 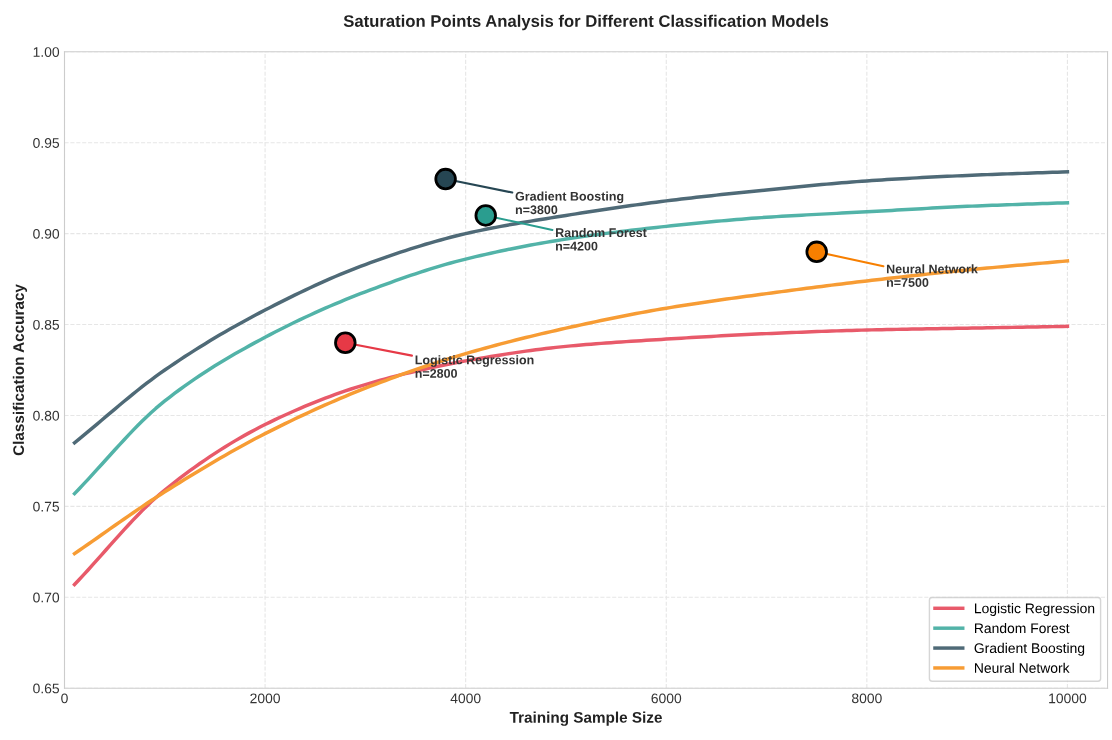 I want to click on legend-label: Neural Network, so click(x=1022, y=667).